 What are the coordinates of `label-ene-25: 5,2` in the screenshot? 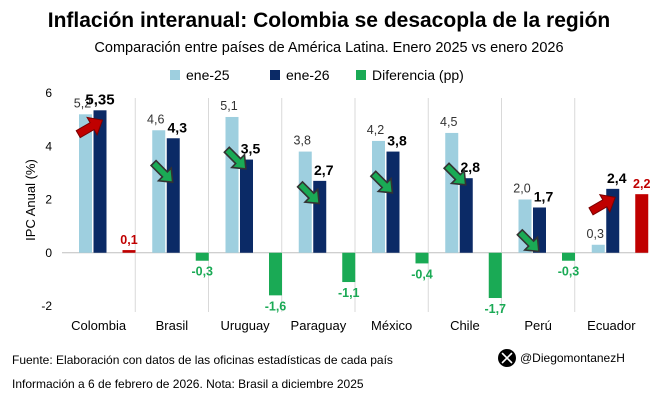 It's located at (82, 103).